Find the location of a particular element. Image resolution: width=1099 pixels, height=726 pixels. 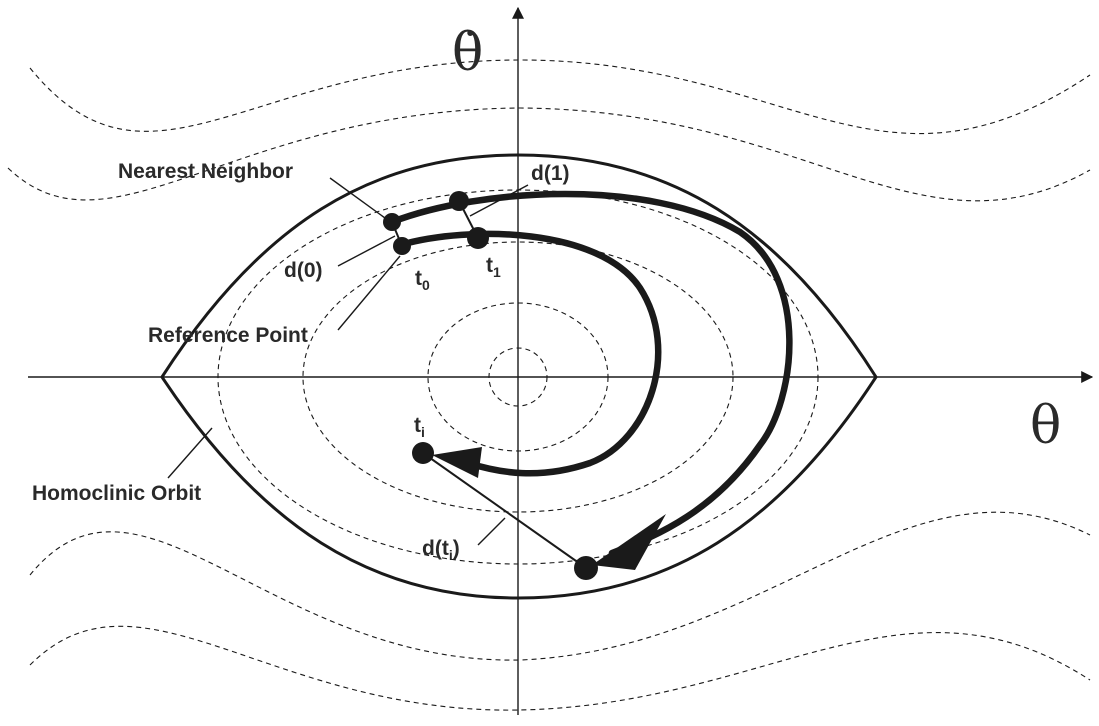

d1-leader is located at coordinates (499, 200).